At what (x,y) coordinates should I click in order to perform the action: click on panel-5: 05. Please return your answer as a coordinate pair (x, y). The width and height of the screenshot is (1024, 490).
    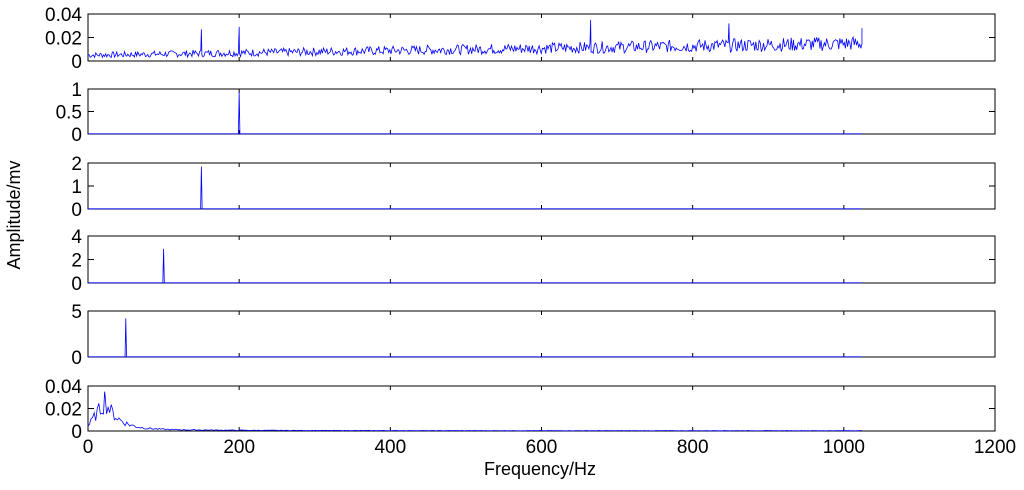
    Looking at the image, I should click on (533, 335).